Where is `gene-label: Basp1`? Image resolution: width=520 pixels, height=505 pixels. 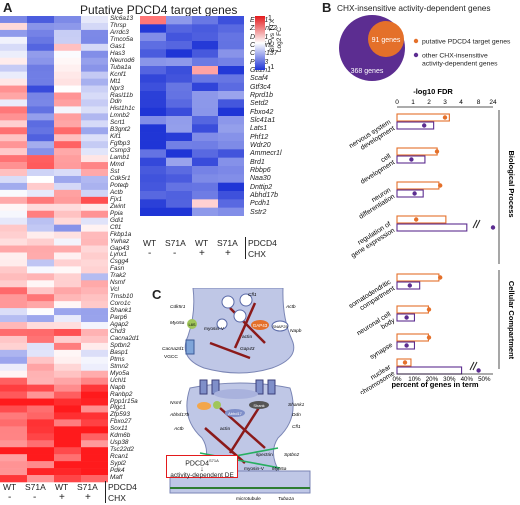
gene-label: Basp1 is located at coordinates (119, 352).